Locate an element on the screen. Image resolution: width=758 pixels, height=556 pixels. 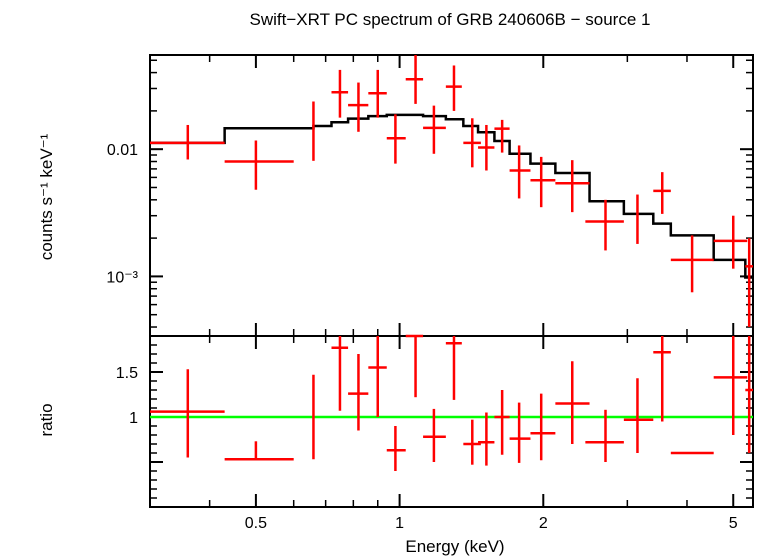
y-axis-label-ratio: ratio is located at coordinates (46, 419).